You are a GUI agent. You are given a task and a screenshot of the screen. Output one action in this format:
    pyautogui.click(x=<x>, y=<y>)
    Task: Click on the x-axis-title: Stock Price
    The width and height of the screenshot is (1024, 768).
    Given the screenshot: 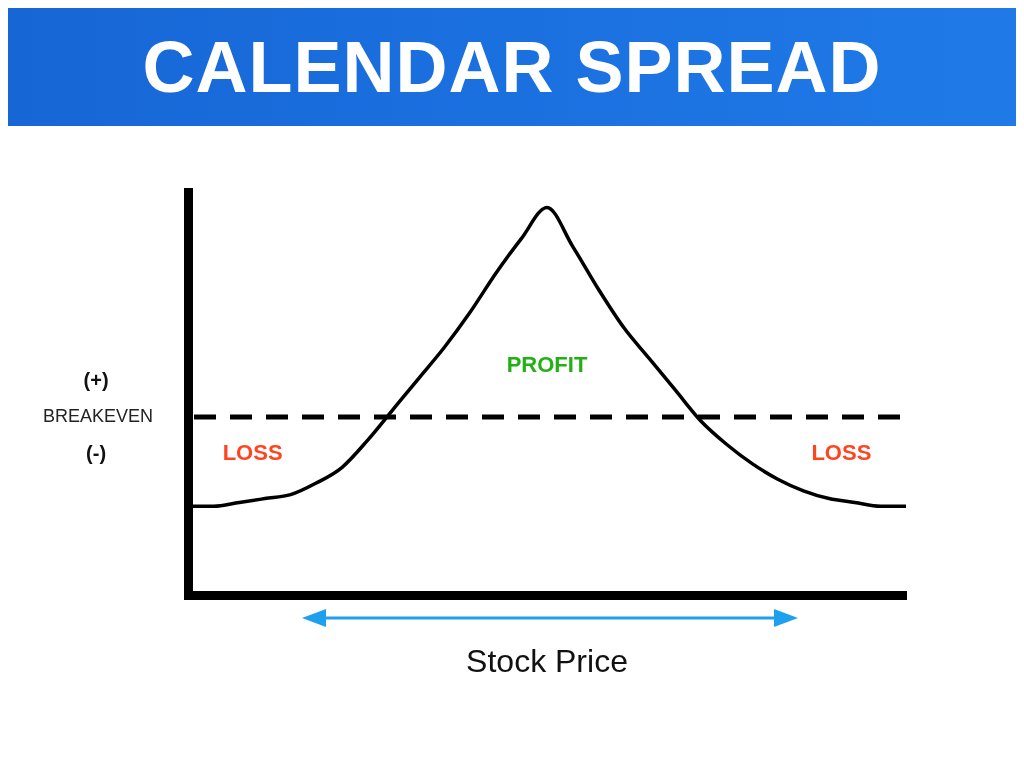 What is the action you would take?
    pyautogui.click(x=547, y=660)
    